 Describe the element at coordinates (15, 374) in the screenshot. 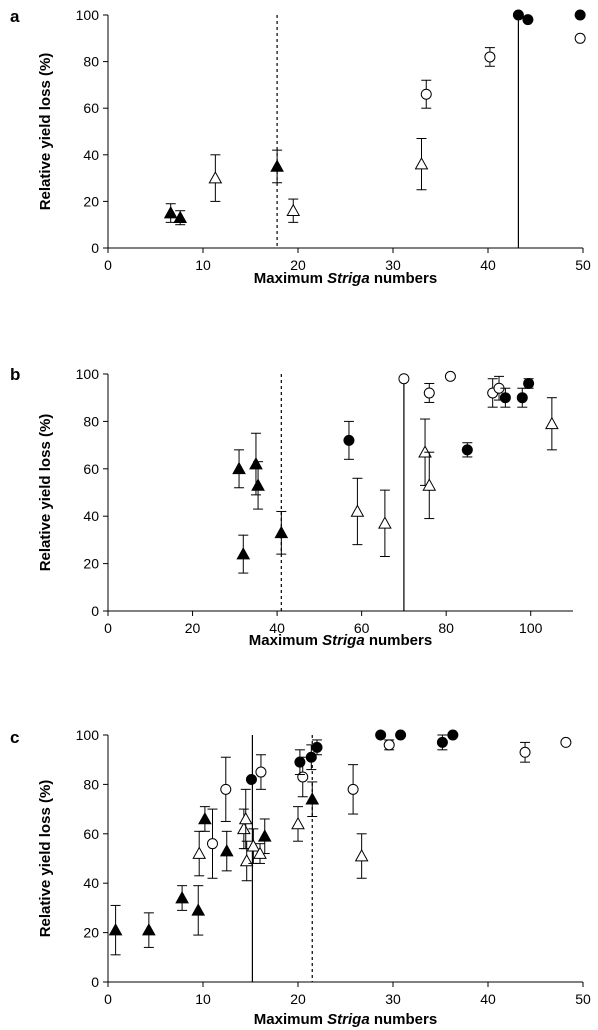

I see `panel-letter: b` at that location.